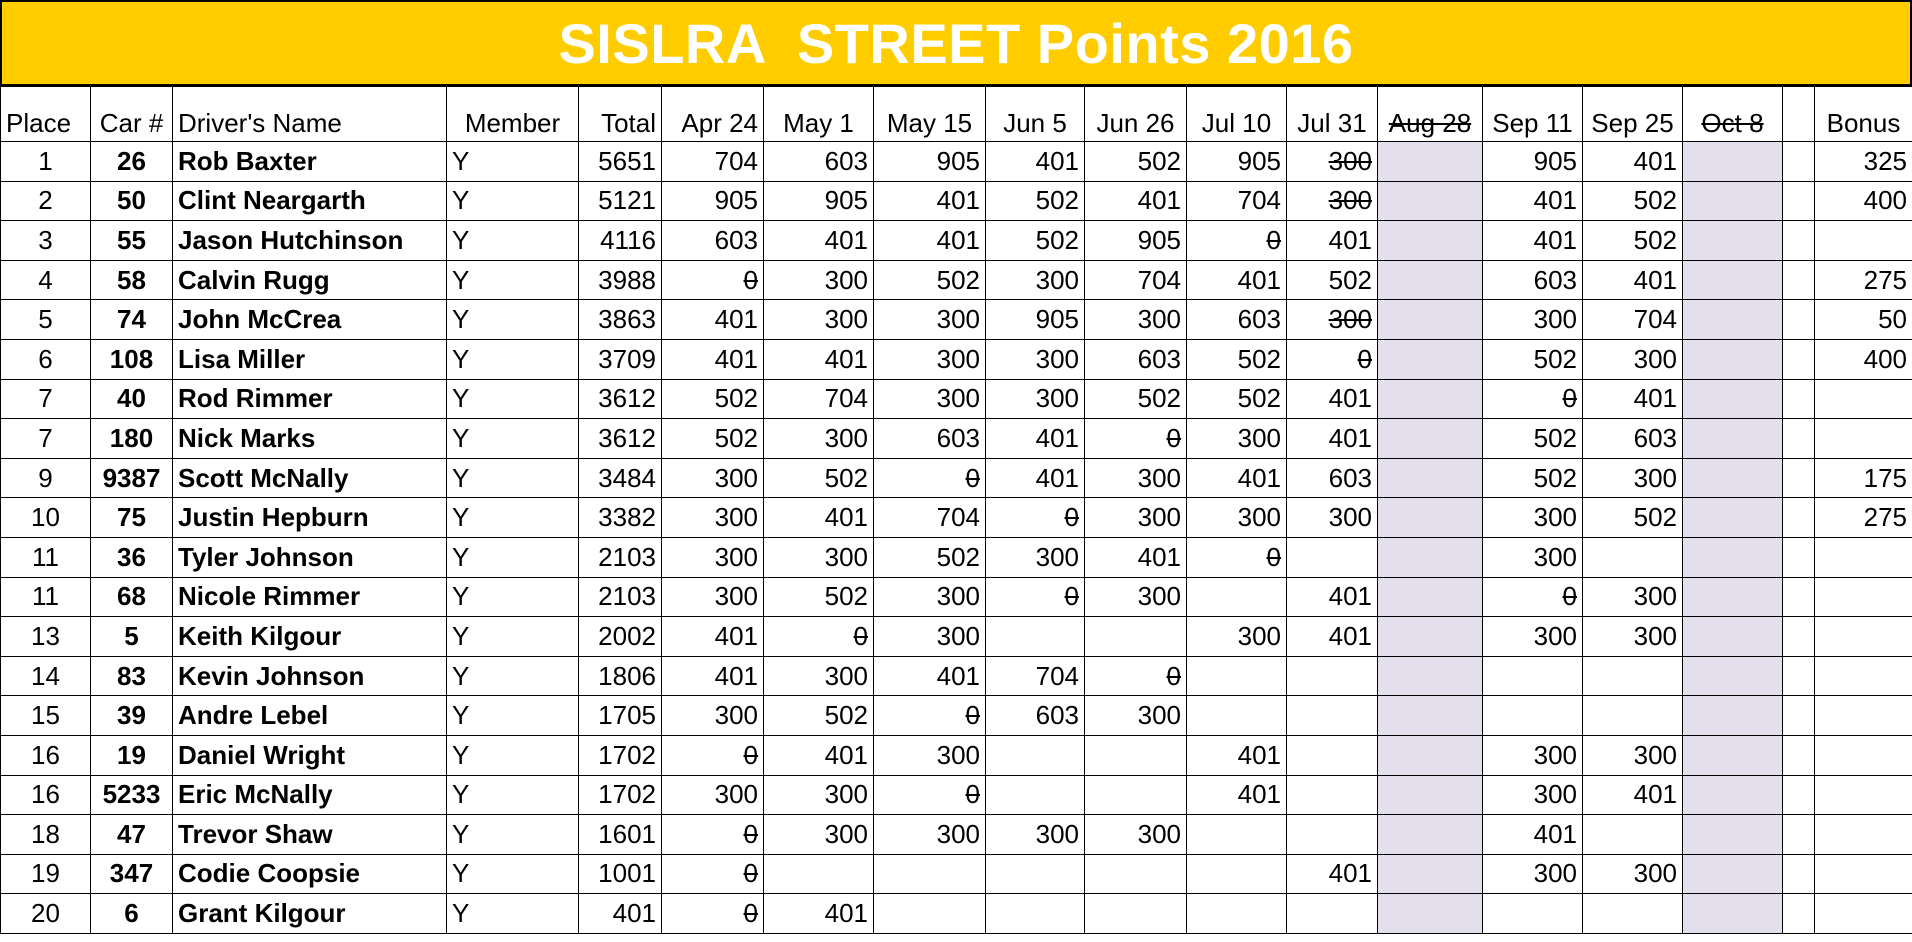  Describe the element at coordinates (45, 913) in the screenshot. I see `place-cell: 20` at that location.